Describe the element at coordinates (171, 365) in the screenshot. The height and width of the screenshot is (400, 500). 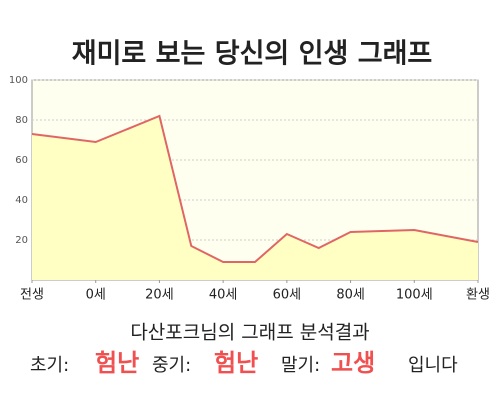
I see `result-label: 중기:` at that location.